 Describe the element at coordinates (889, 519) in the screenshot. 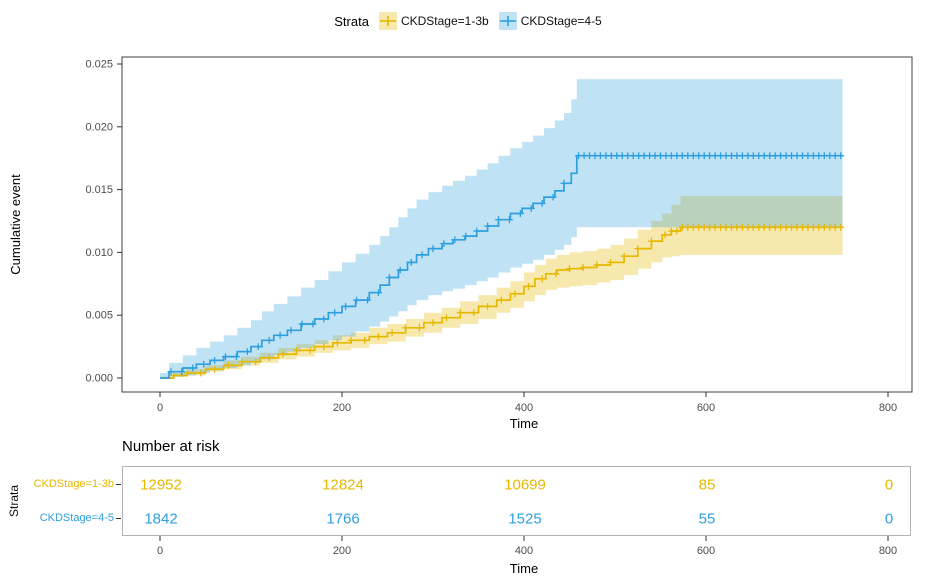

I see `risk-count-ckdstage-4-5-t800: 0` at that location.